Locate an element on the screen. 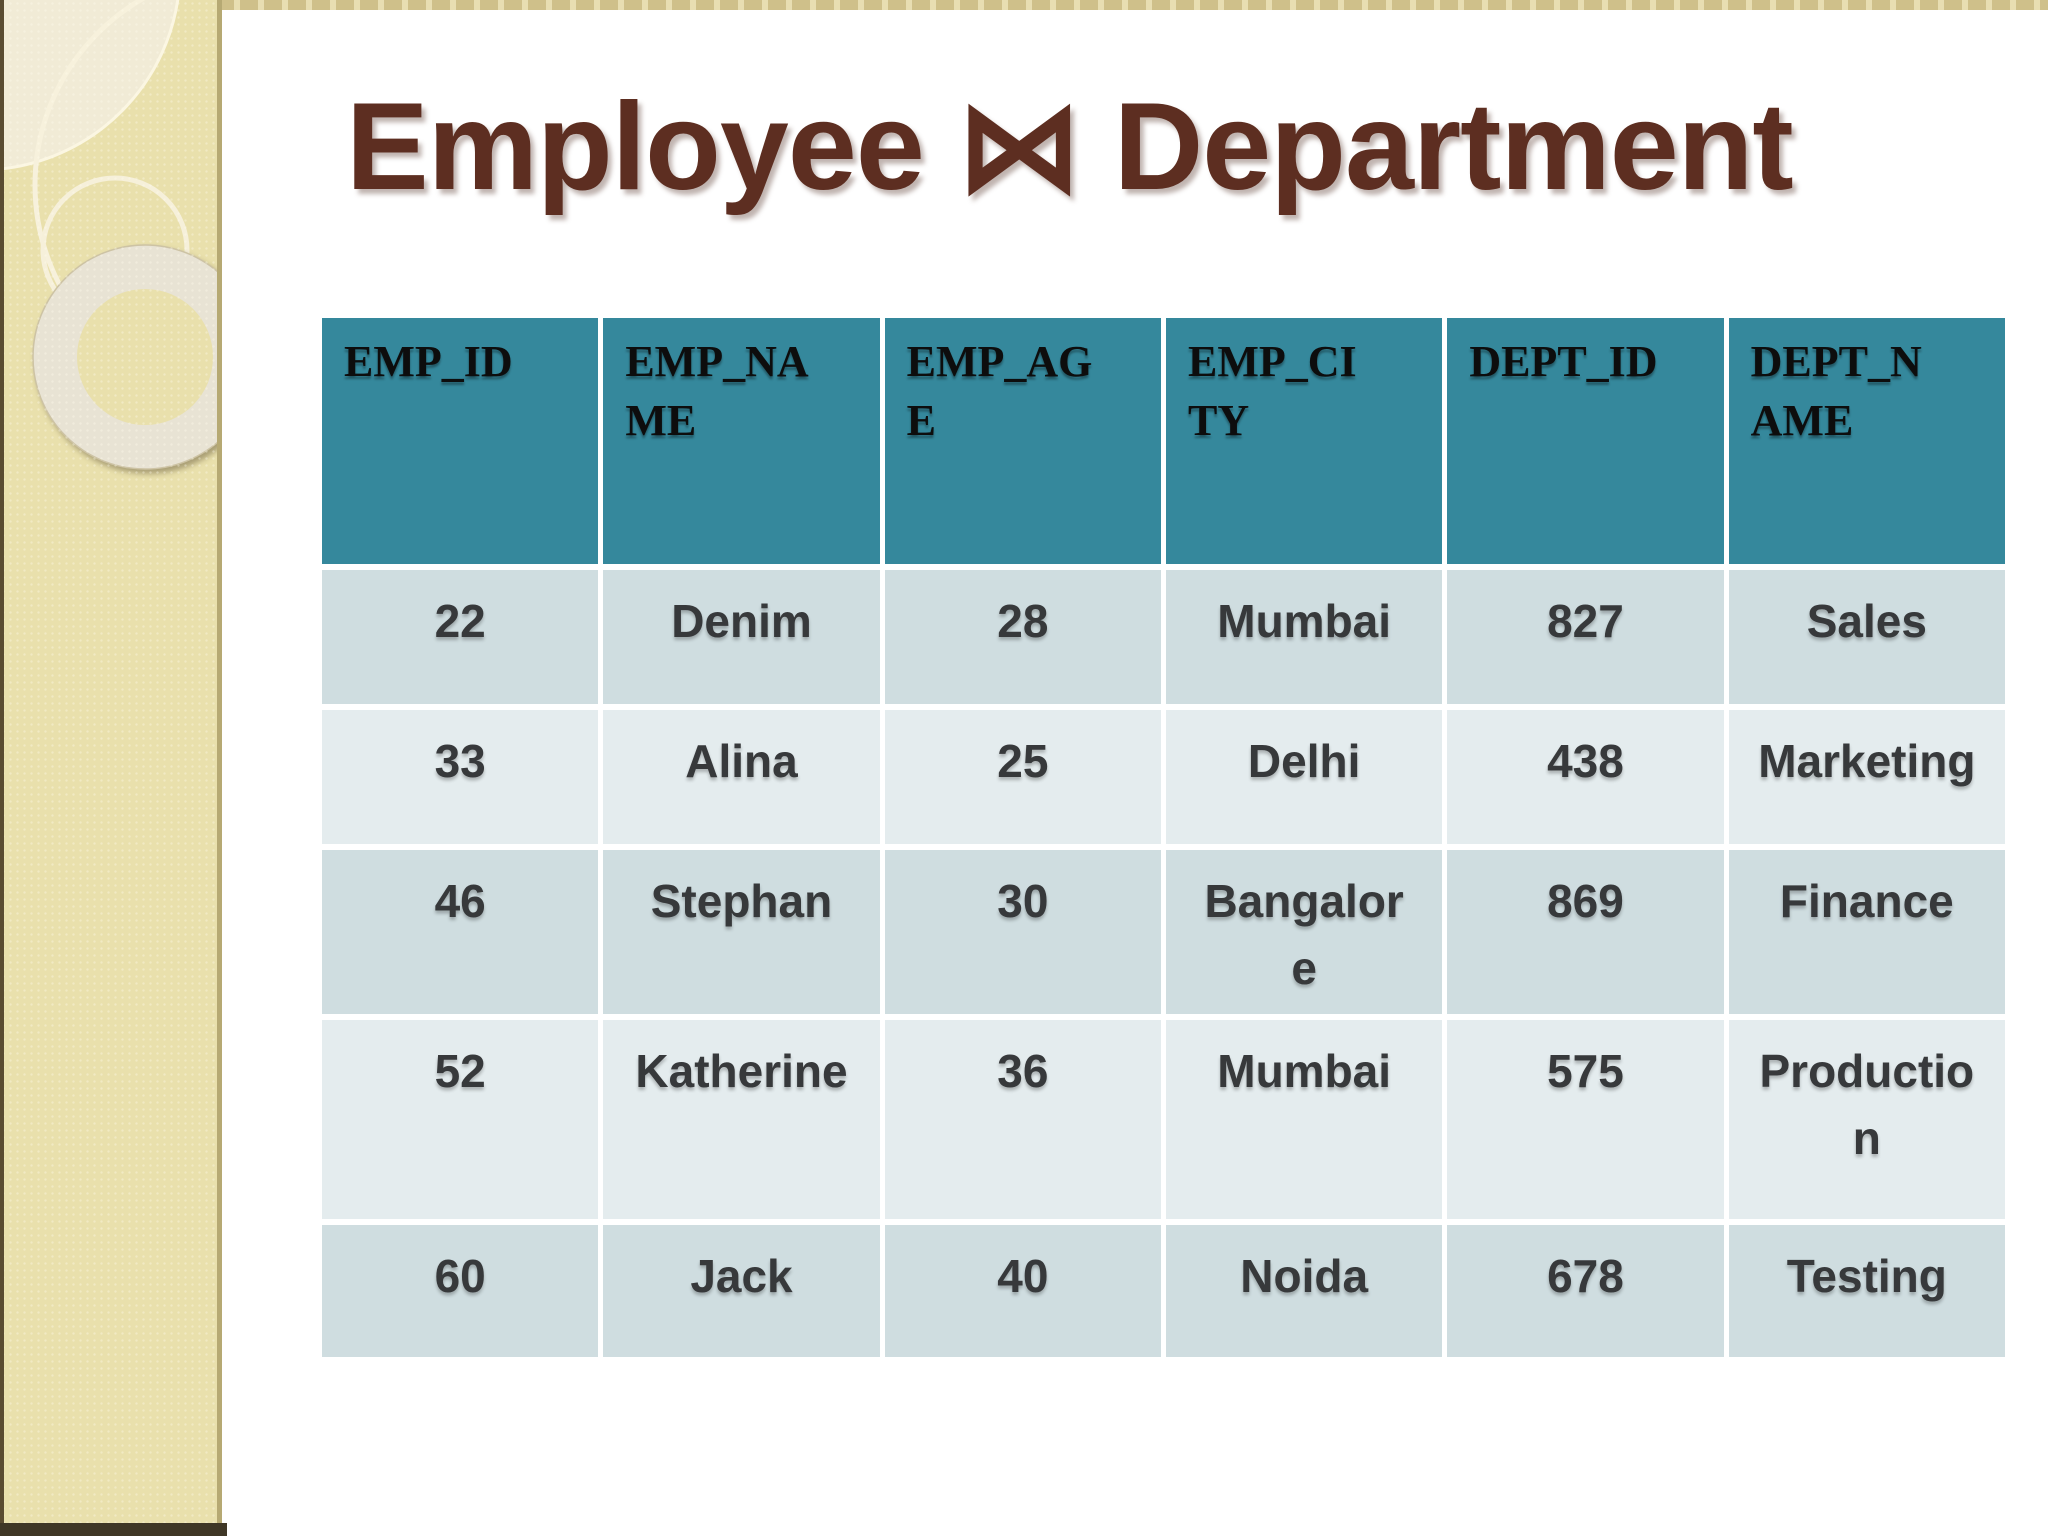 The height and width of the screenshot is (1536, 2048). column-header-dept-id: DEPT_ID is located at coordinates (1585, 441).